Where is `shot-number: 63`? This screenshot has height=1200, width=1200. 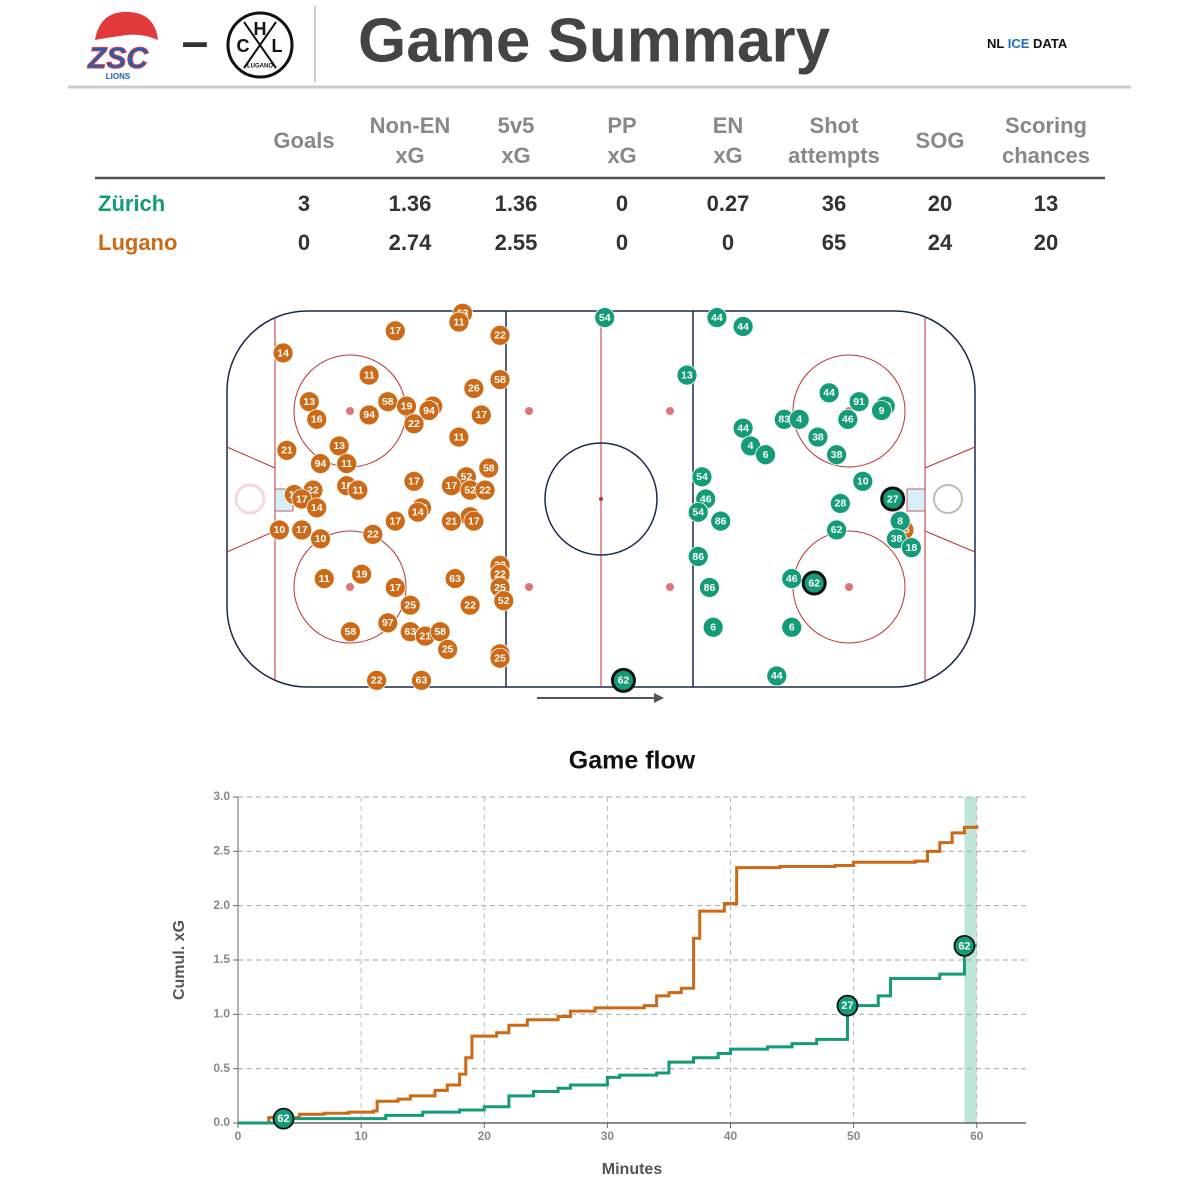 shot-number: 63 is located at coordinates (455, 579).